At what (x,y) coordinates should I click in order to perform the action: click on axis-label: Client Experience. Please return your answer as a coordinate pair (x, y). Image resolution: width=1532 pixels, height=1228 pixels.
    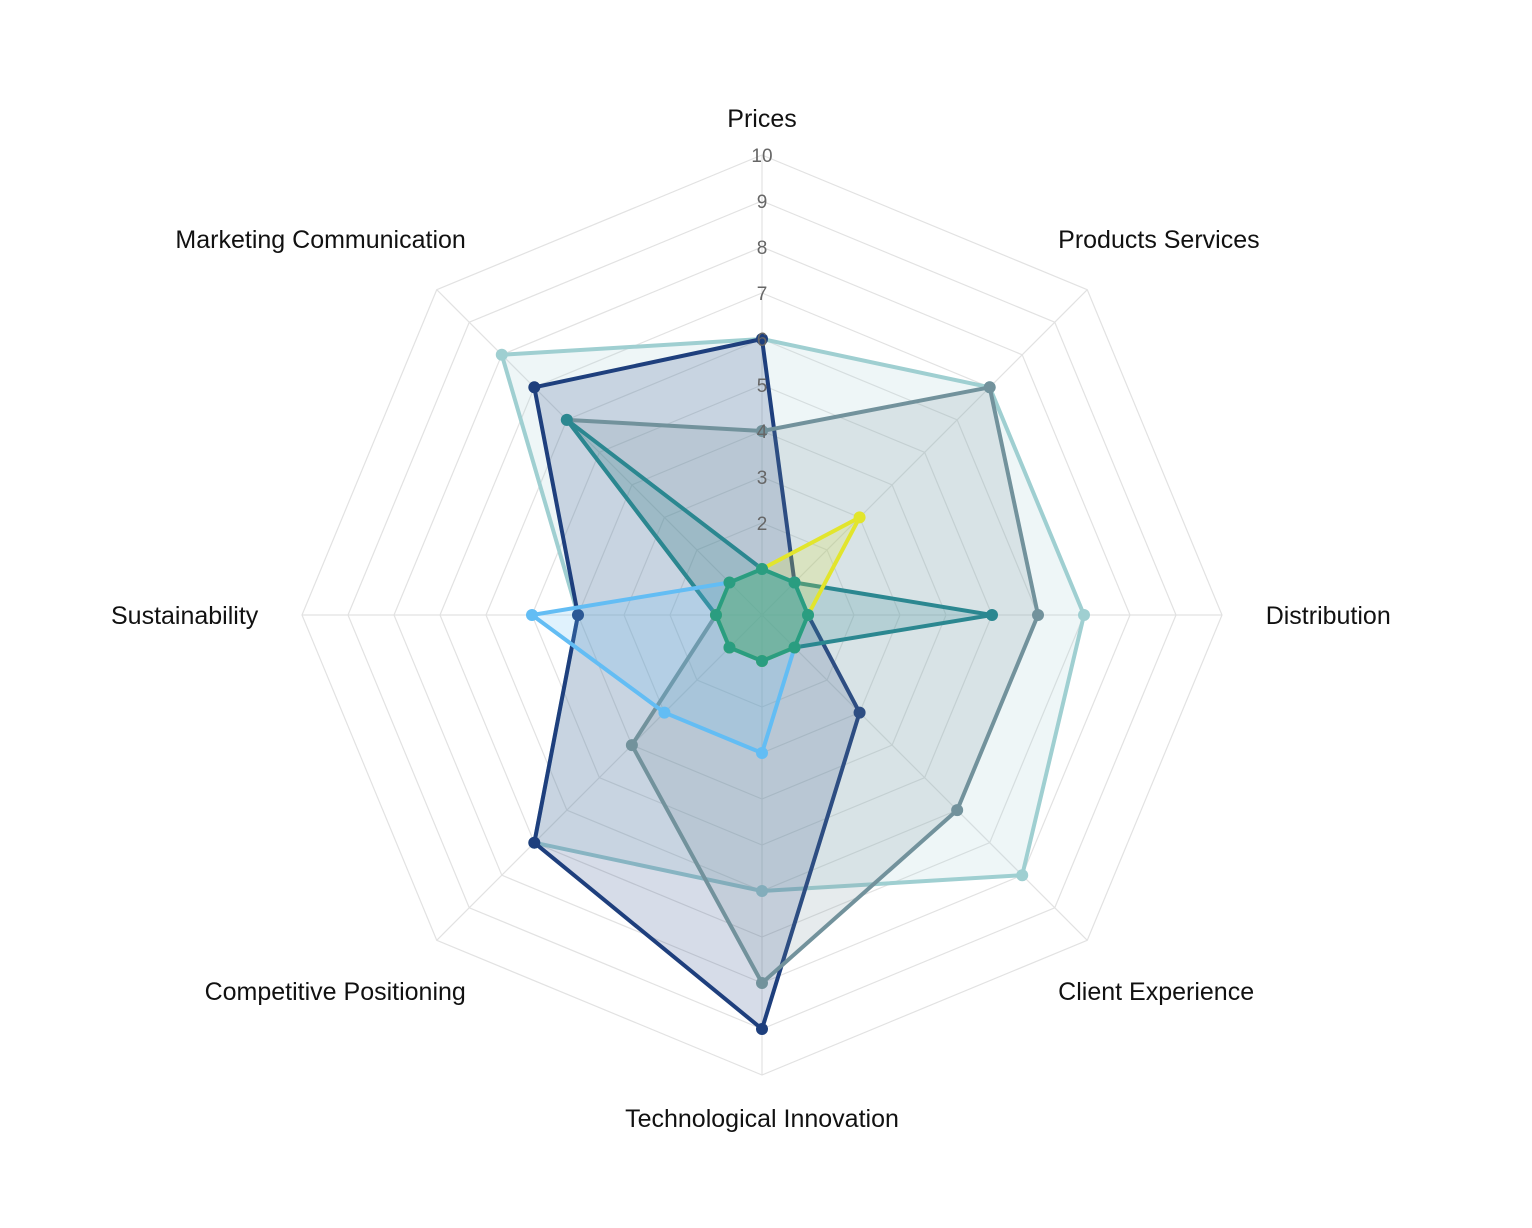
    Looking at the image, I should click on (1156, 992).